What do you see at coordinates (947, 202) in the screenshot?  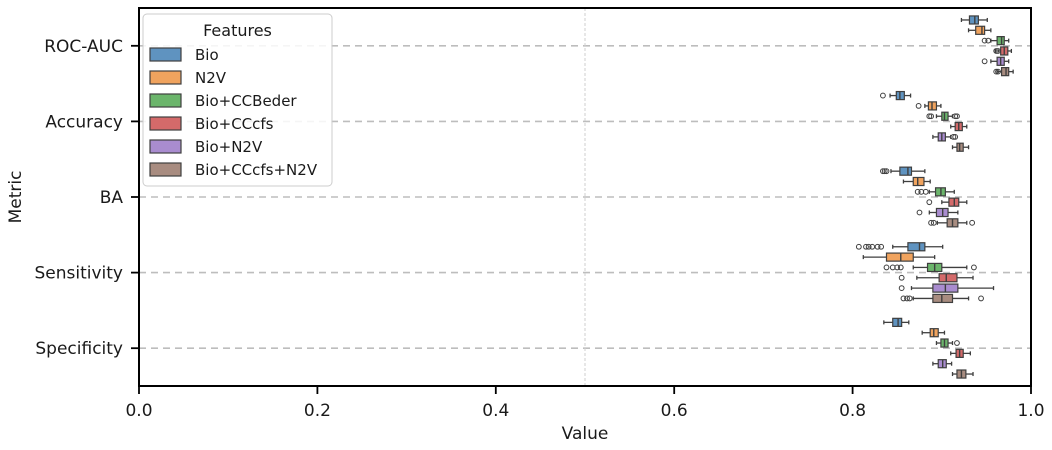 I see `box-ba-bio-cccfs` at bounding box center [947, 202].